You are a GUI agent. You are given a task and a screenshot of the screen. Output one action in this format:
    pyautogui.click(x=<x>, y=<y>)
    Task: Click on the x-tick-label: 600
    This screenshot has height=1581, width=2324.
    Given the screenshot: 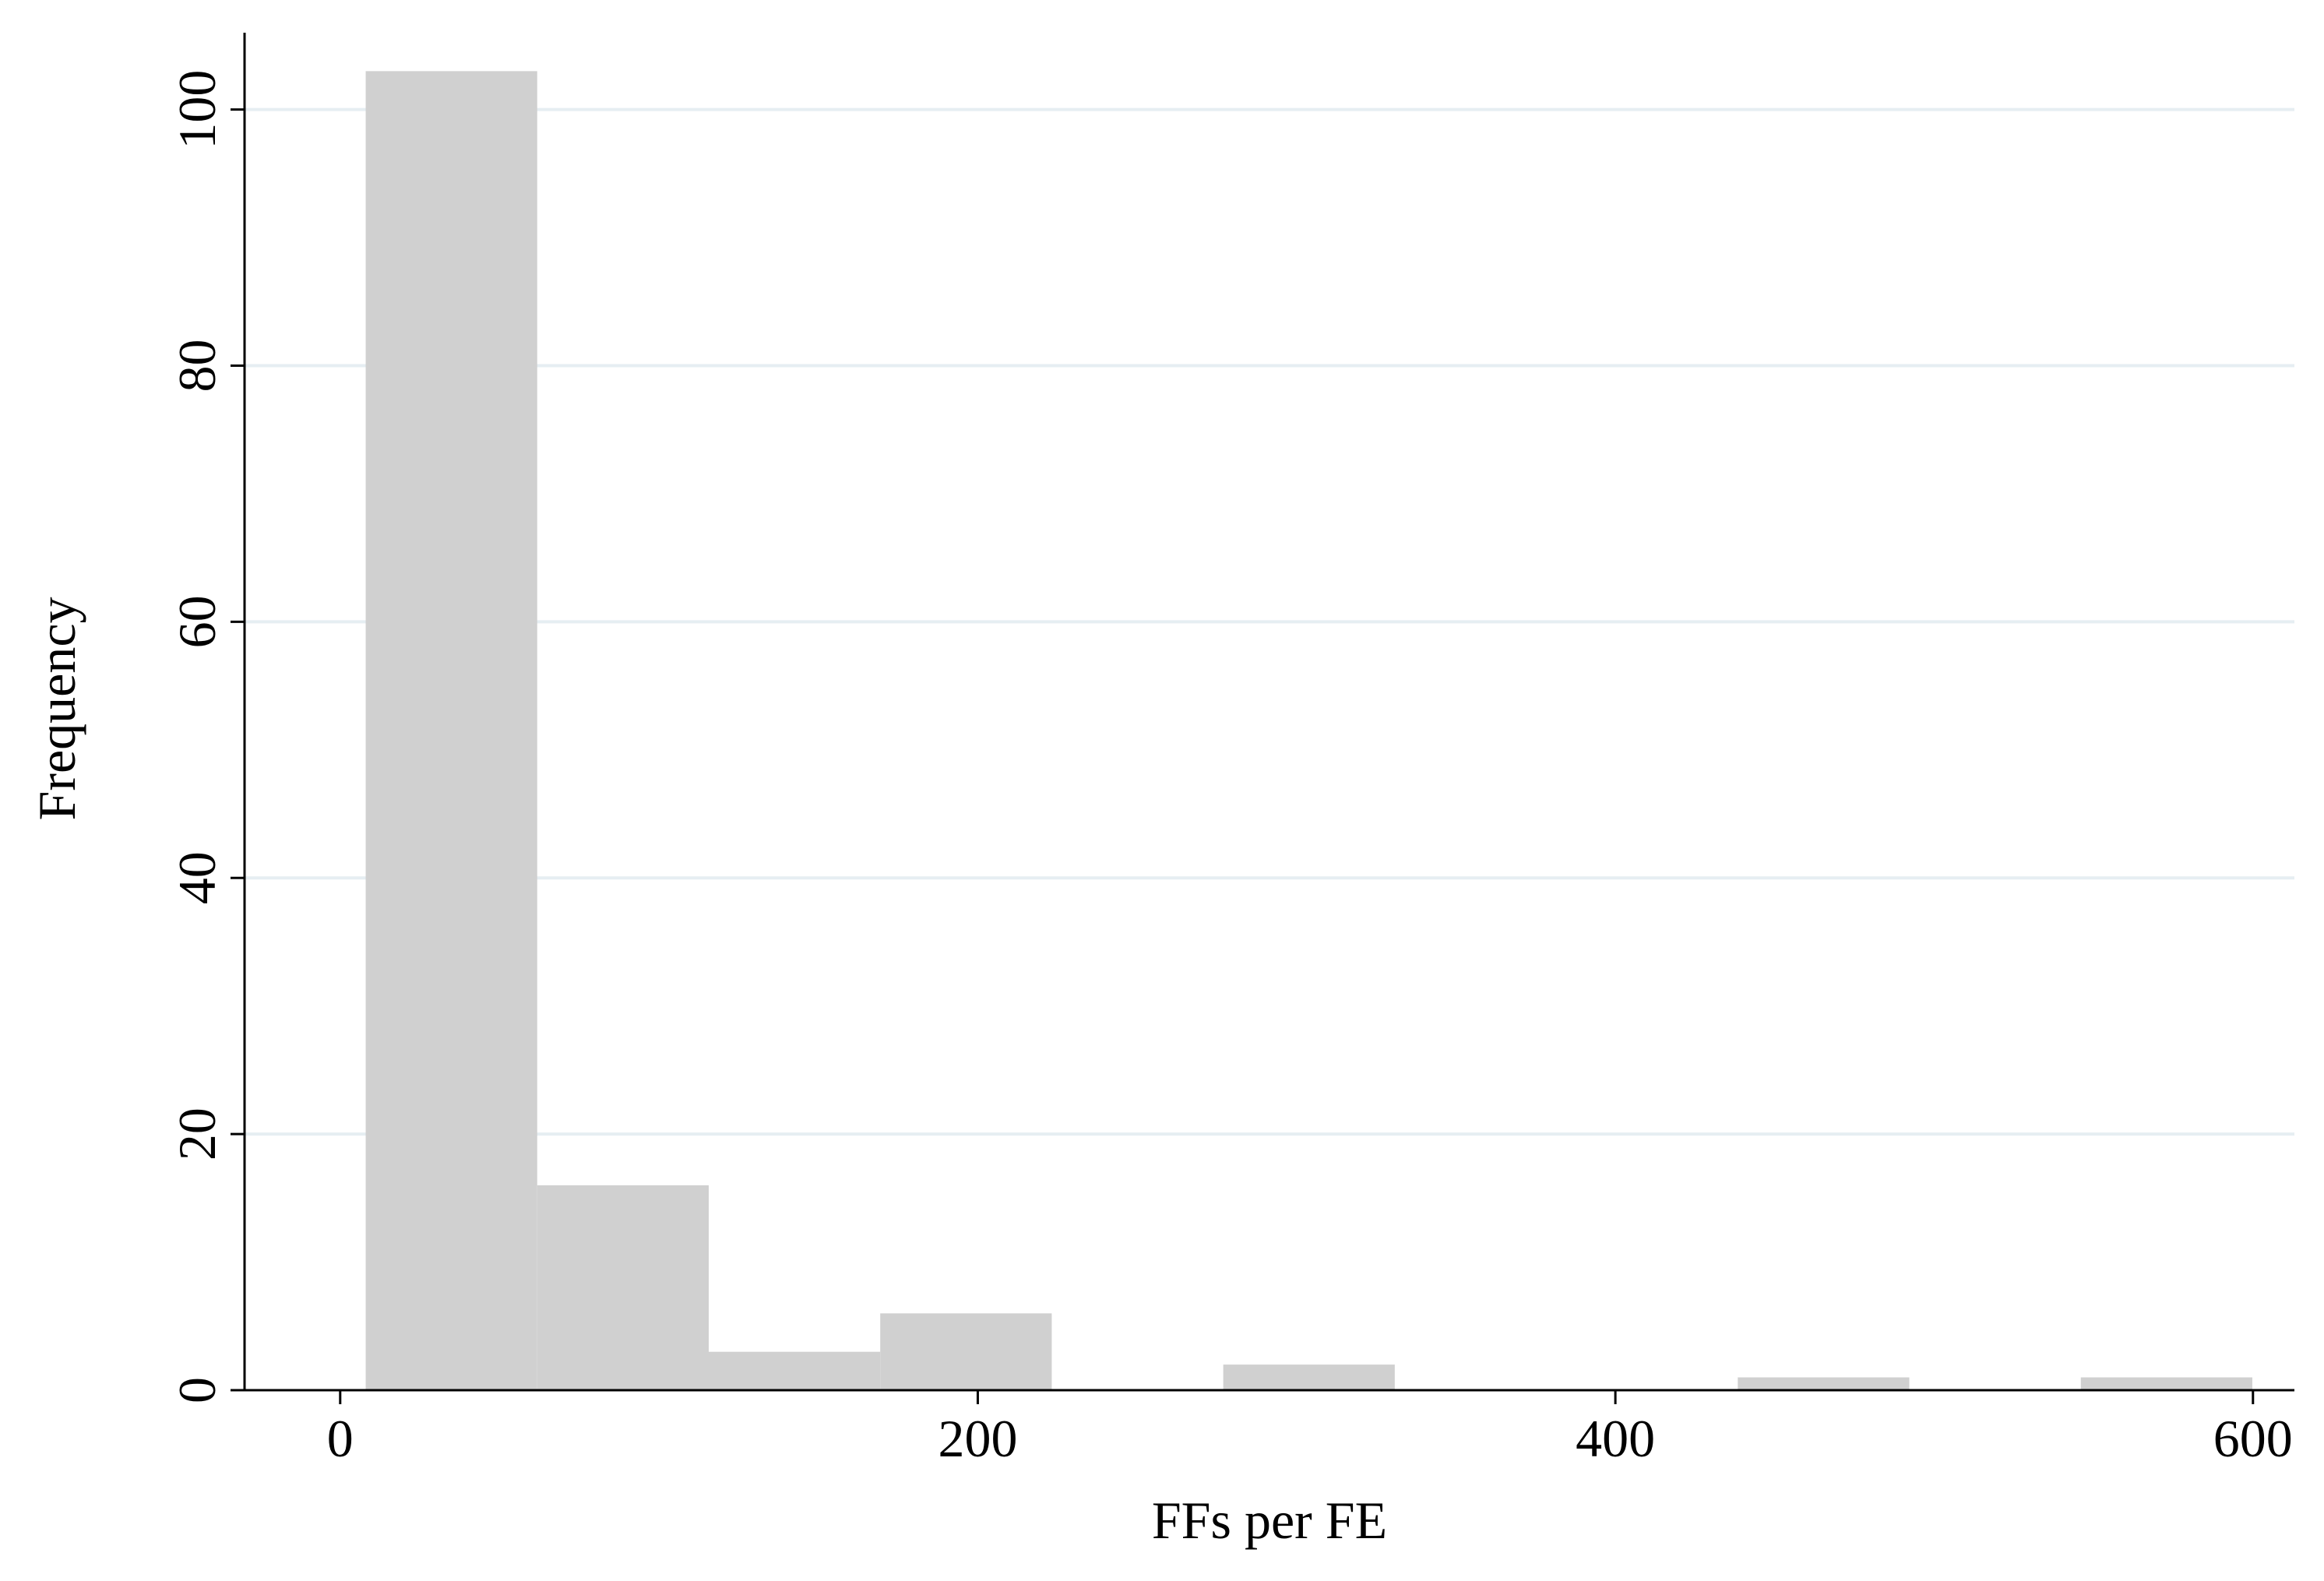 What is the action you would take?
    pyautogui.click(x=2253, y=1438)
    